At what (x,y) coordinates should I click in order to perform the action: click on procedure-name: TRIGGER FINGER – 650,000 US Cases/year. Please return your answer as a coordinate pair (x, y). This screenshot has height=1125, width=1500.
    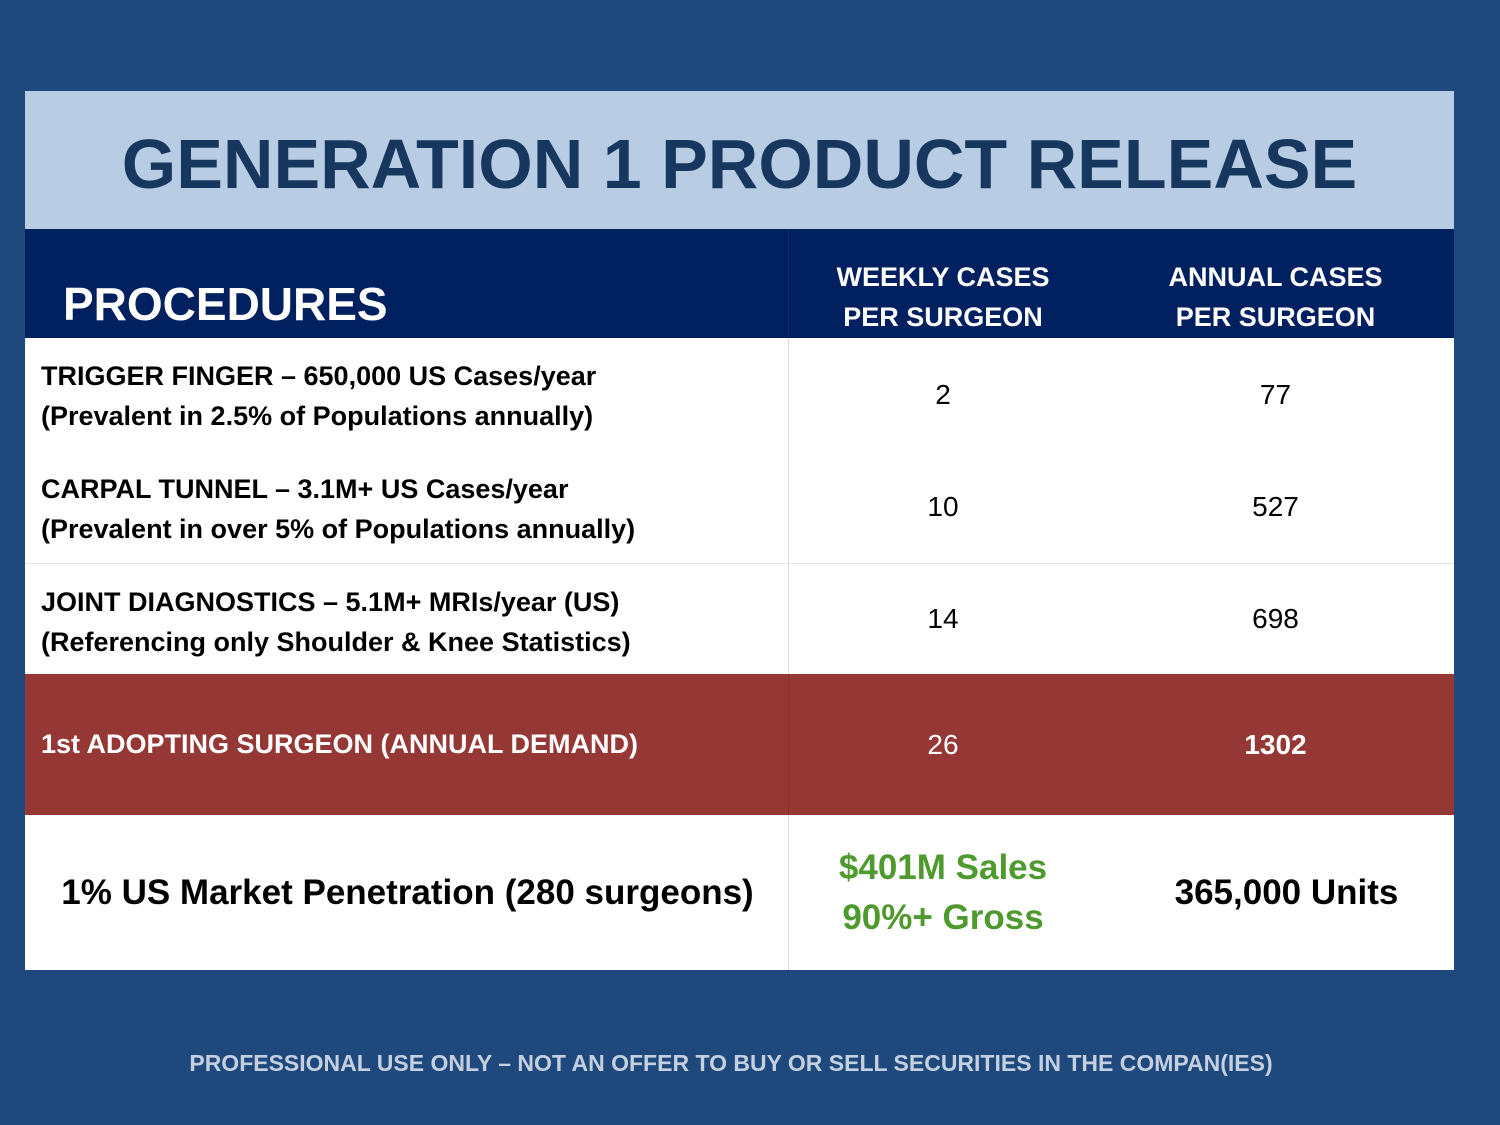
    Looking at the image, I should click on (319, 376).